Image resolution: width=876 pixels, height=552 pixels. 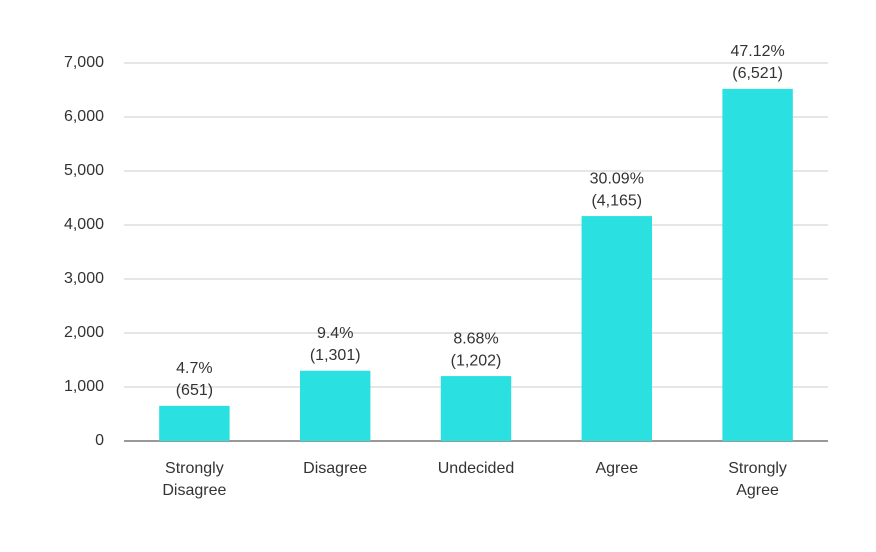 I want to click on y-tick-label: 1,000, so click(x=84, y=386).